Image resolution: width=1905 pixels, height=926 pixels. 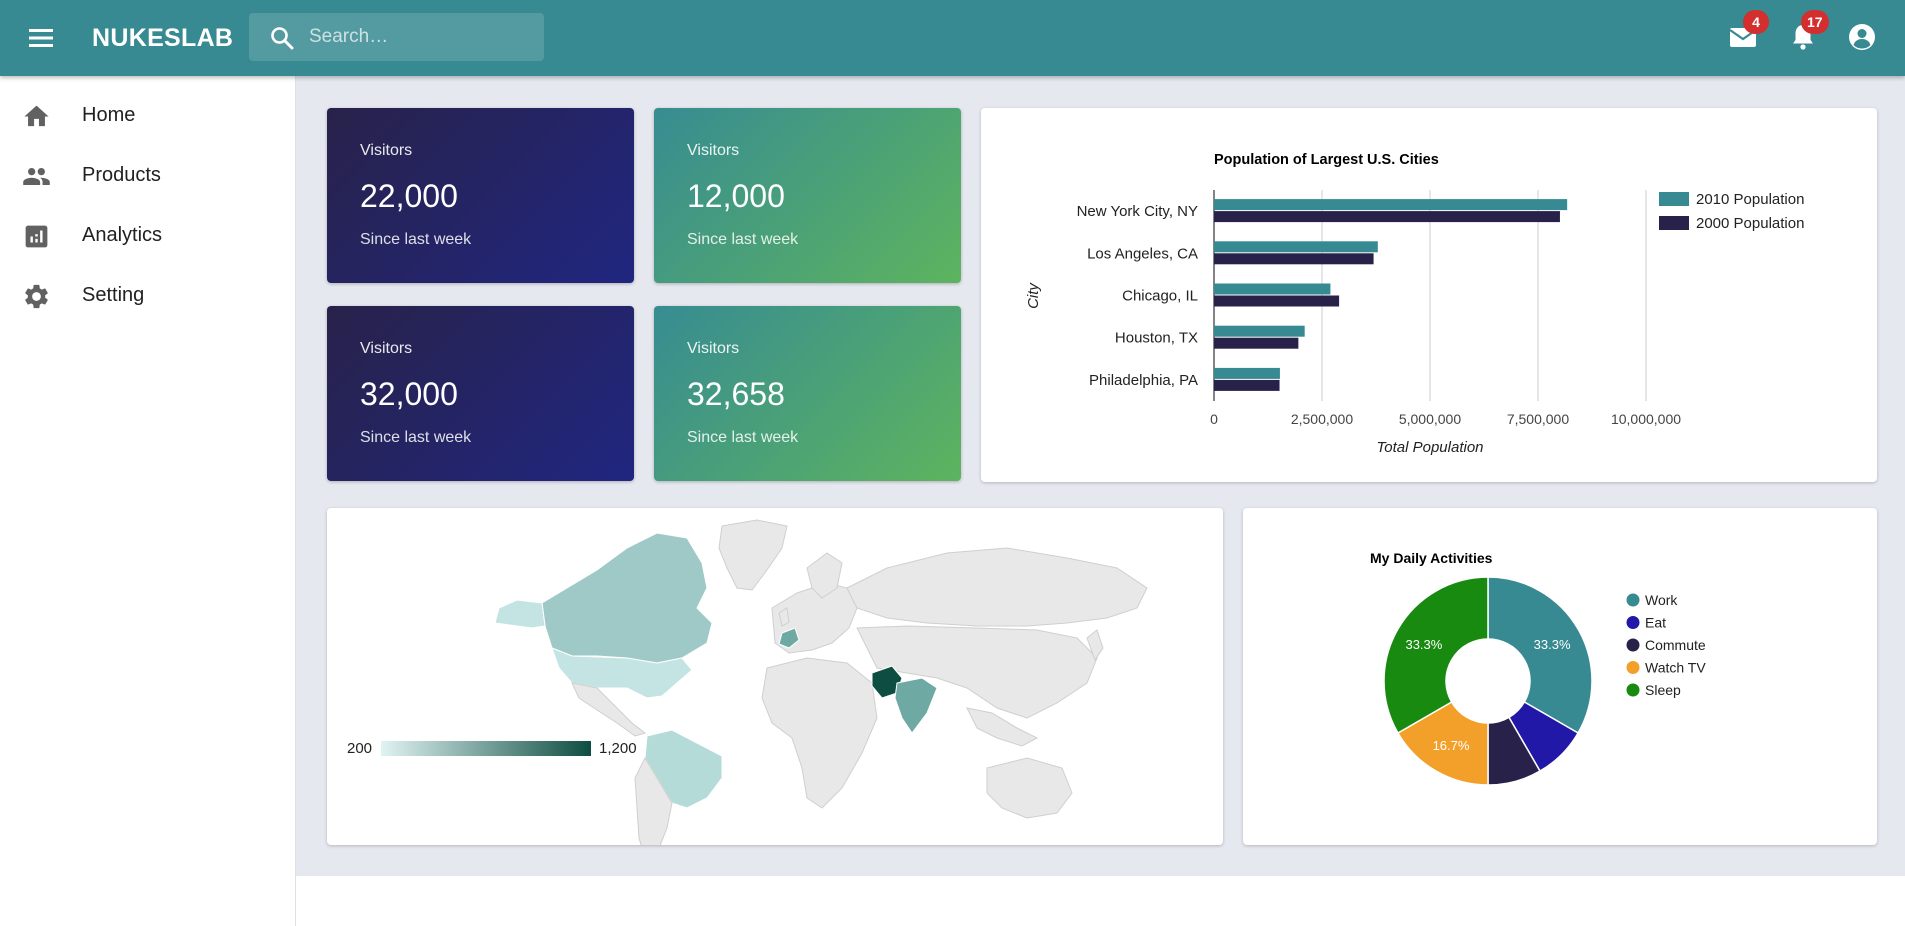 I want to click on mail-button: 4, so click(x=1748, y=31).